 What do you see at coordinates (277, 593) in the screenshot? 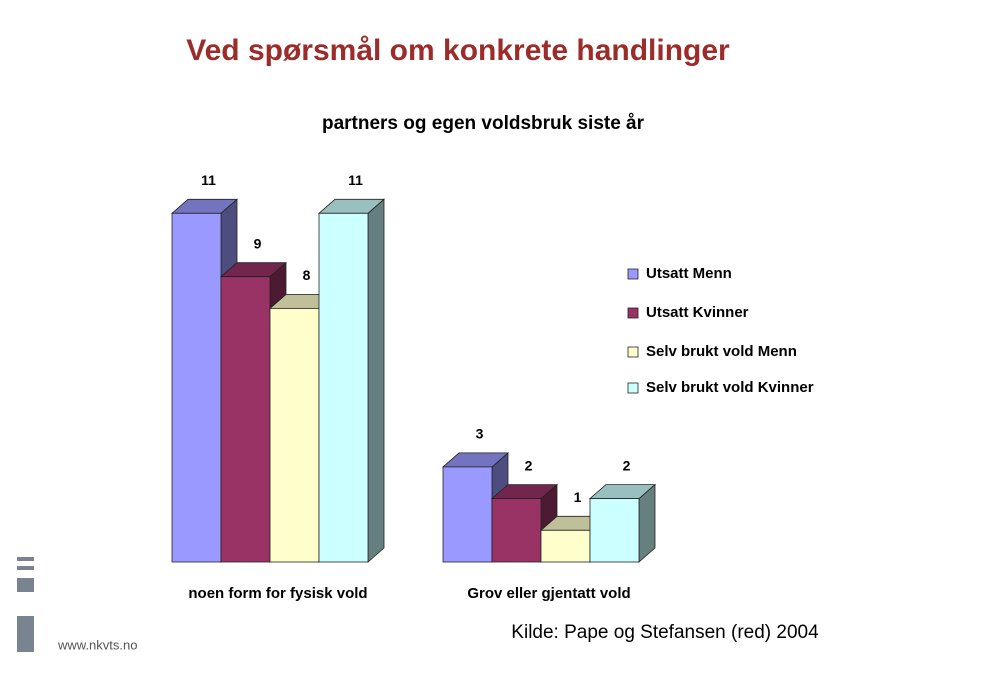
I see `x-tick-label: noen form for fysisk vold` at bounding box center [277, 593].